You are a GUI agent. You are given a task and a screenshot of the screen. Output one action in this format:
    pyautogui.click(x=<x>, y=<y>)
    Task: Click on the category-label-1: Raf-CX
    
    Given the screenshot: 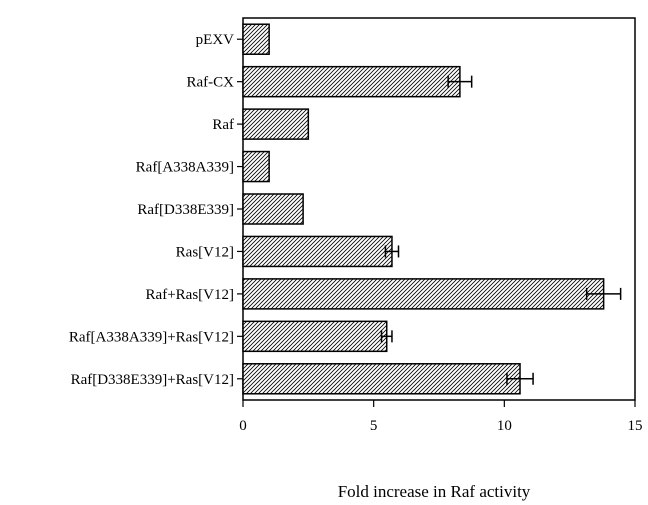 What is the action you would take?
    pyautogui.click(x=211, y=83)
    